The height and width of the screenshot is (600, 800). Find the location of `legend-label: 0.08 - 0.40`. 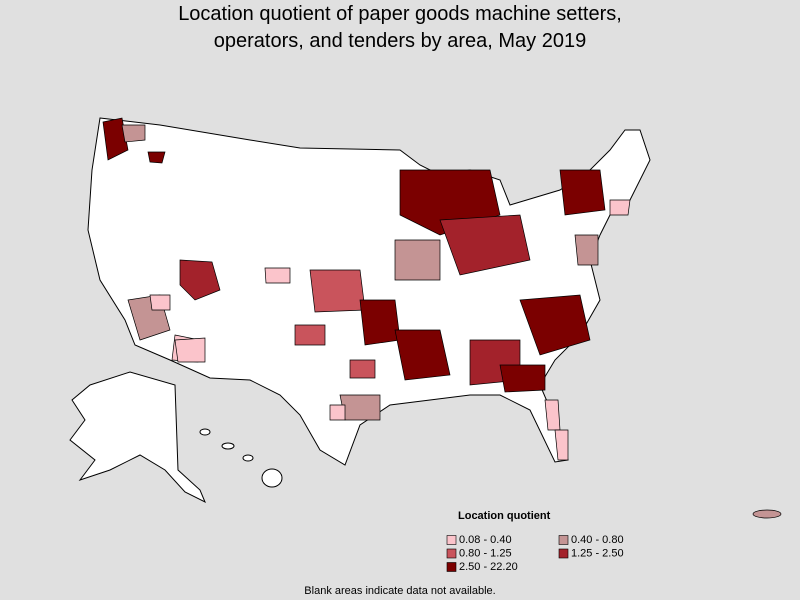

legend-label: 0.08 - 0.40 is located at coordinates (485, 540).